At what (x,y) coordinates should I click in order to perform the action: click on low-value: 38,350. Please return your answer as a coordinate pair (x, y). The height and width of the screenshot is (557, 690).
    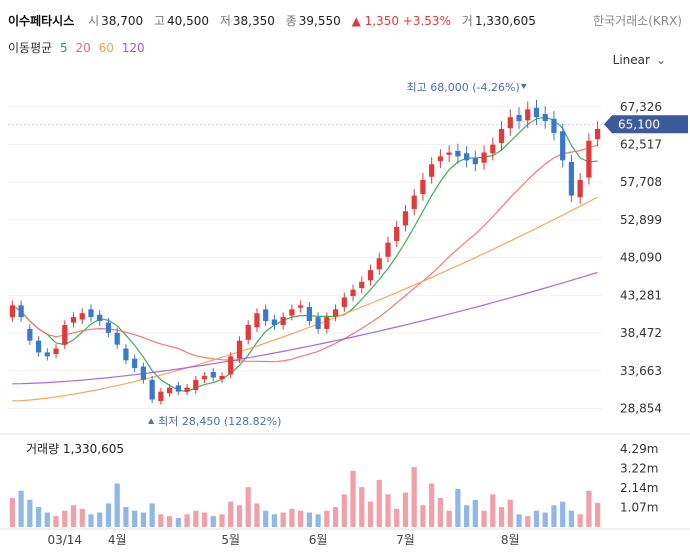
    Looking at the image, I should click on (253, 21).